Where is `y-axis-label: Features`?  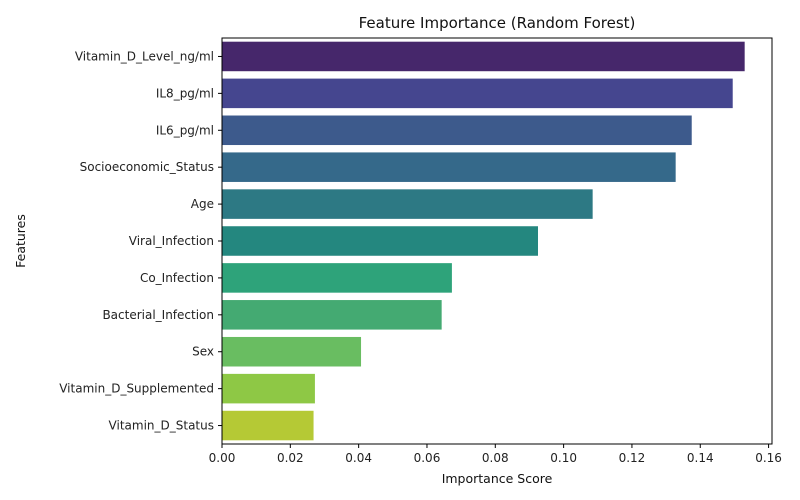 y-axis-label: Features is located at coordinates (20, 241).